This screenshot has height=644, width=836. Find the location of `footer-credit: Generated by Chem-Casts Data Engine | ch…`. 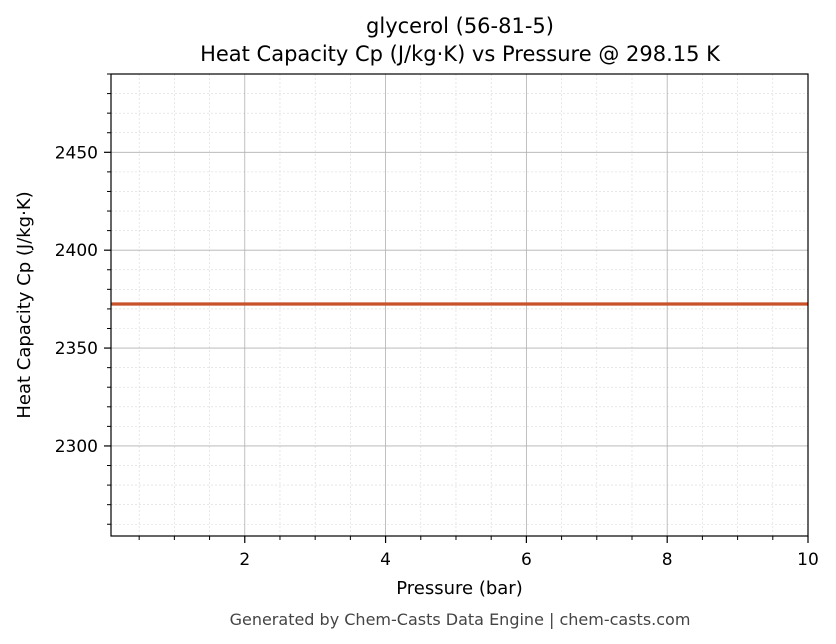

footer-credit: Generated by Chem-Casts Data Engine | ch… is located at coordinates (460, 619).